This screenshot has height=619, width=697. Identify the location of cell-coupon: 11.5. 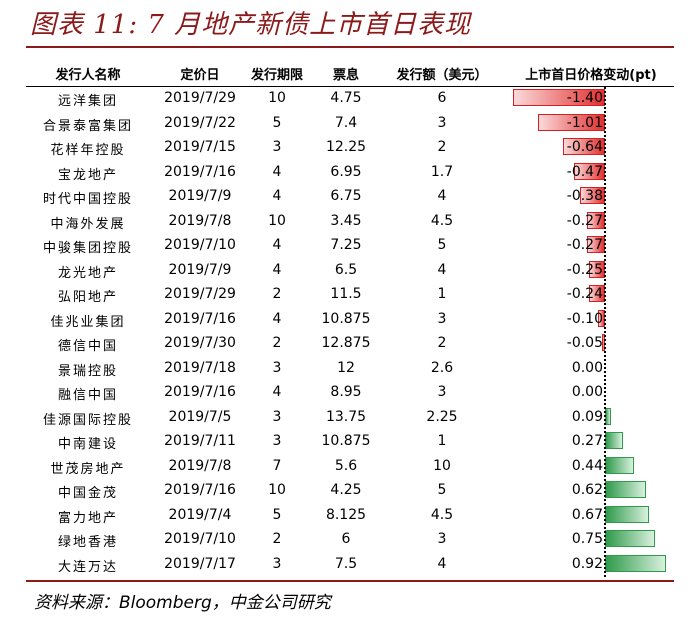
(346, 294).